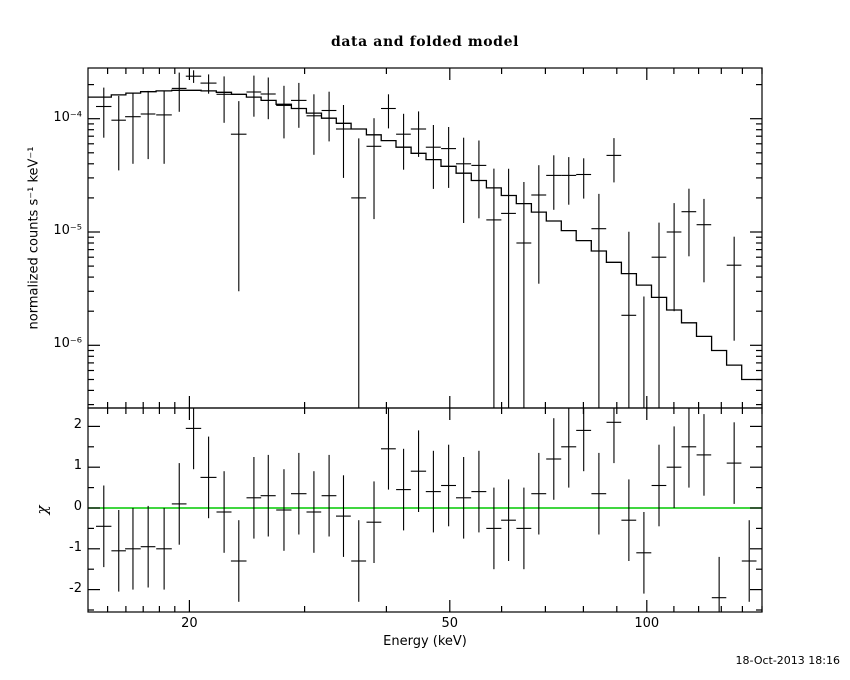  What do you see at coordinates (647, 623) in the screenshot?
I see `x-tick-label: 100` at bounding box center [647, 623].